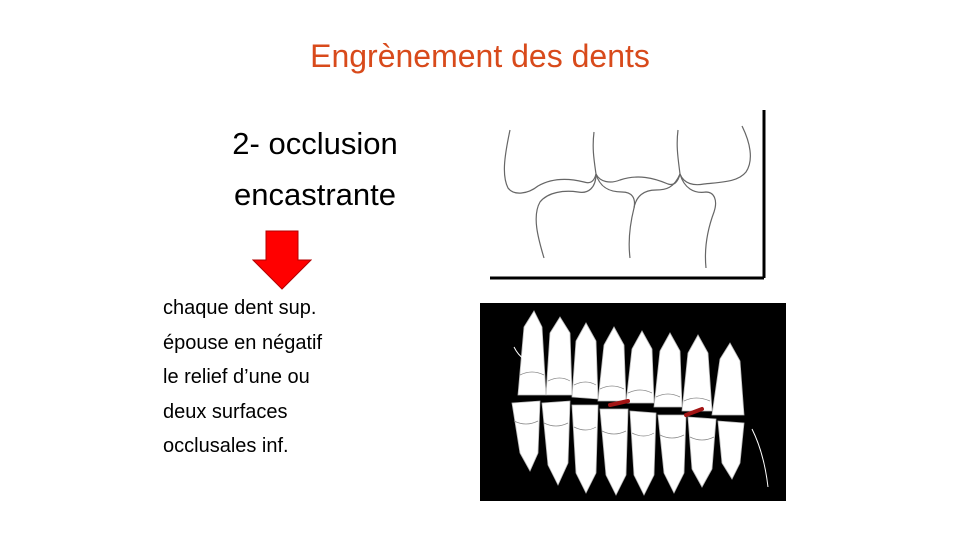 This screenshot has height=540, width=960. Describe the element at coordinates (315, 143) in the screenshot. I see `heading-line-1: 2- occlusion` at that location.